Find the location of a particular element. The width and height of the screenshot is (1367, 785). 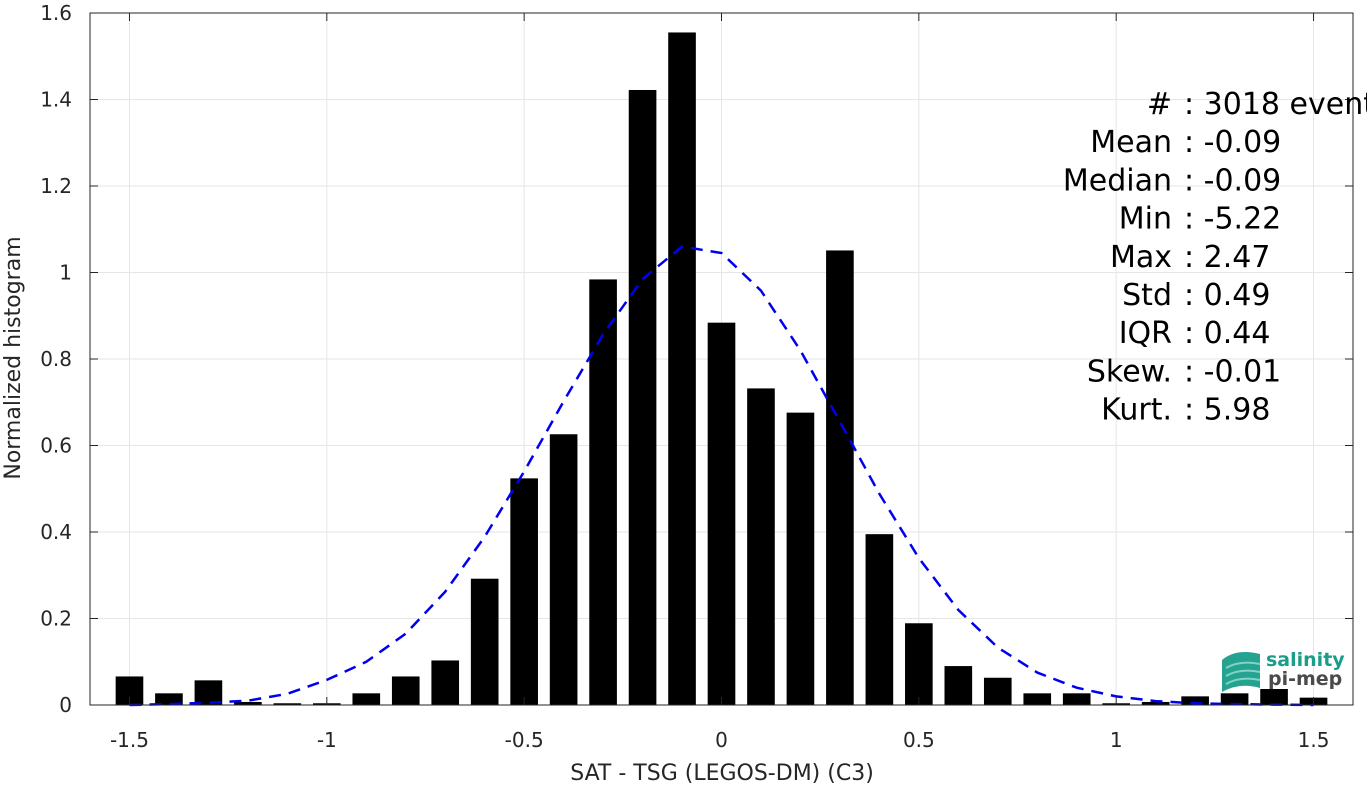

stat-label: Median is located at coordinates (1117, 180).